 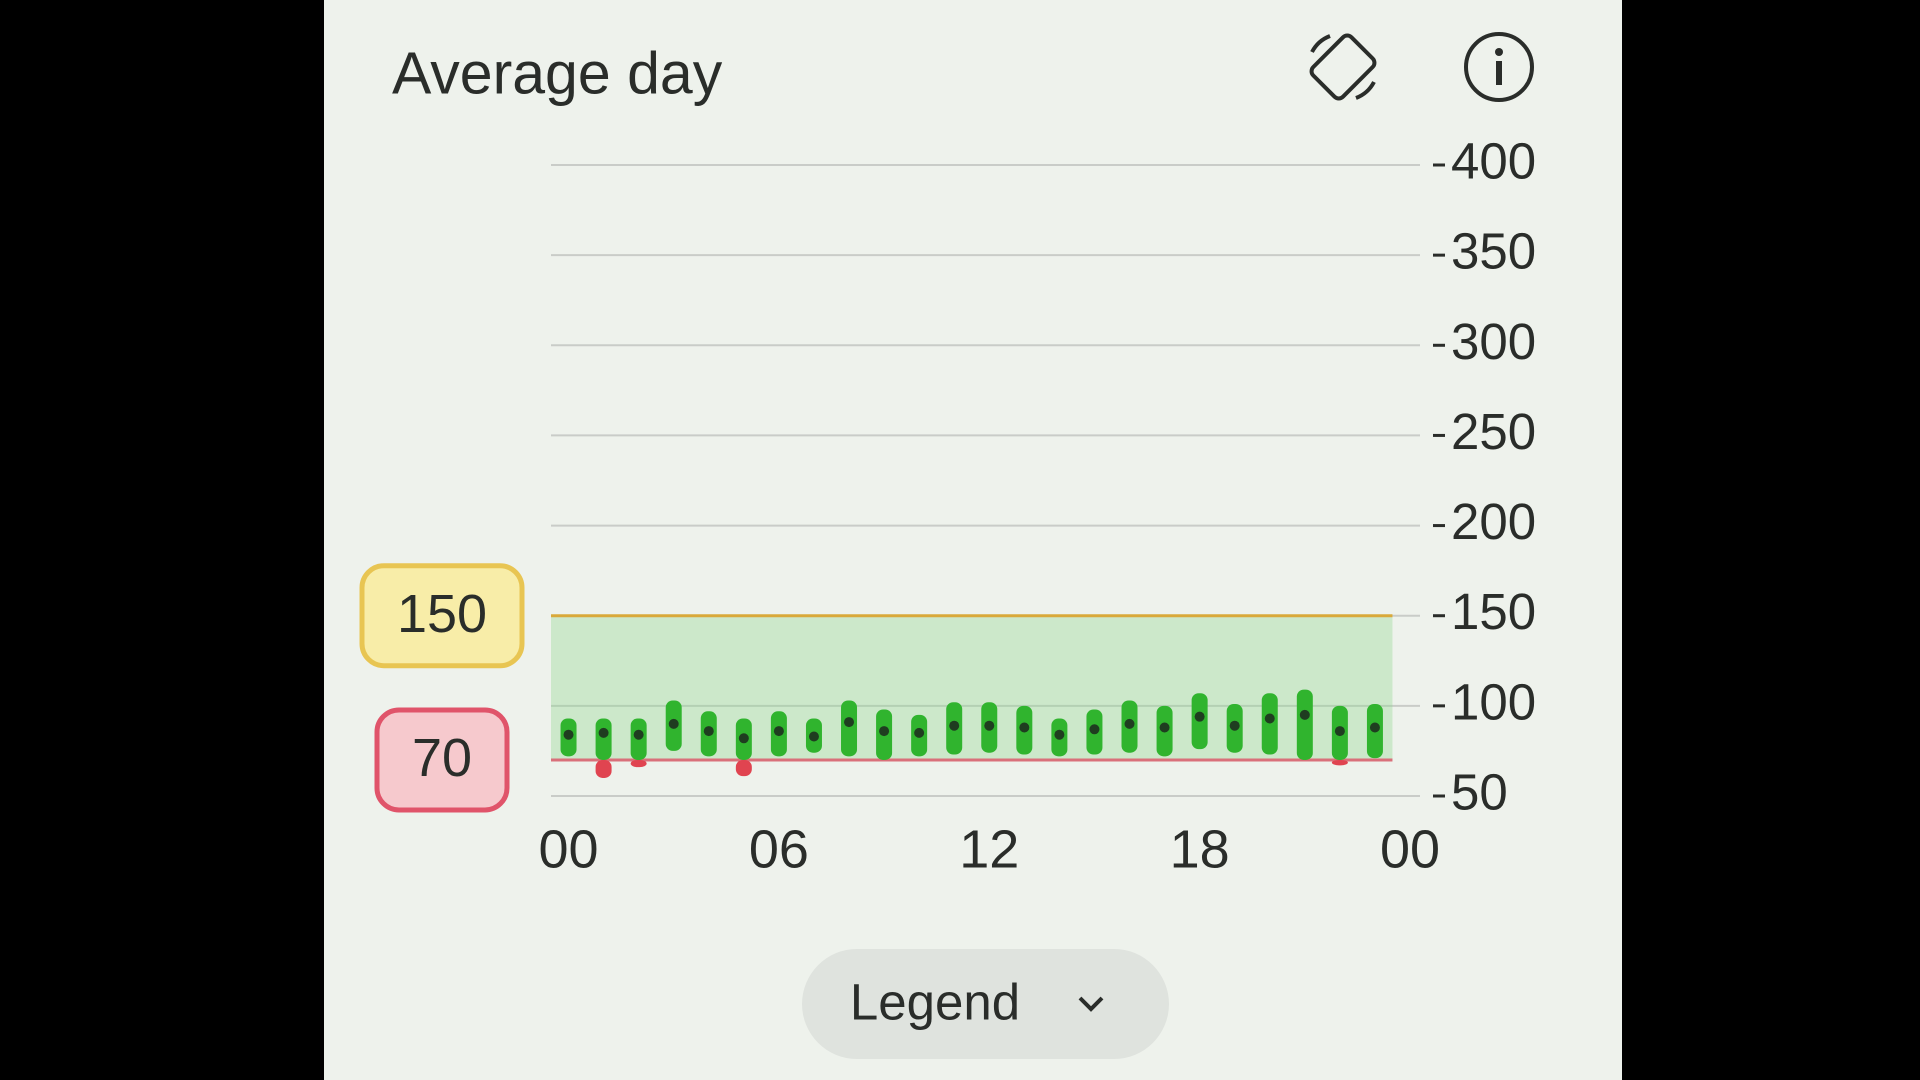 I want to click on target-low-label: 70, so click(x=442, y=758).